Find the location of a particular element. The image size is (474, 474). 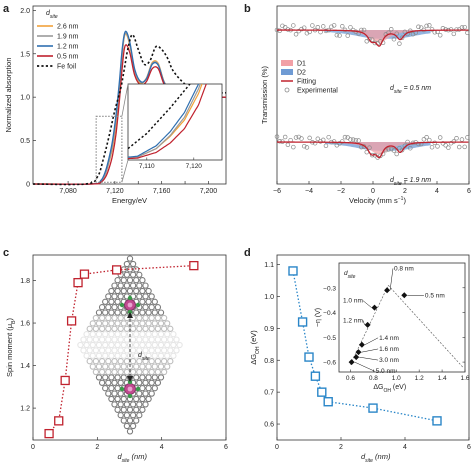

x-tick-label-a: 7,200 is located at coordinates (209, 191).